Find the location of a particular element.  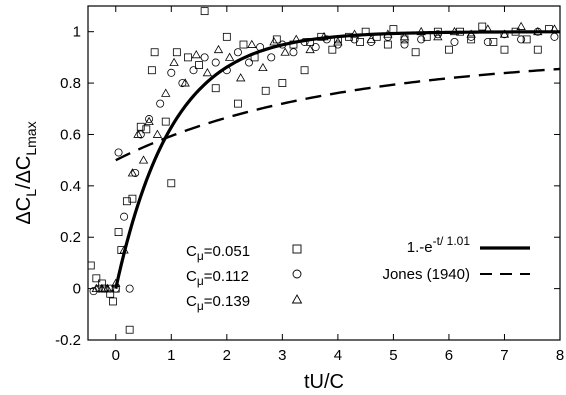

x-tick-label: 5 is located at coordinates (393, 355).